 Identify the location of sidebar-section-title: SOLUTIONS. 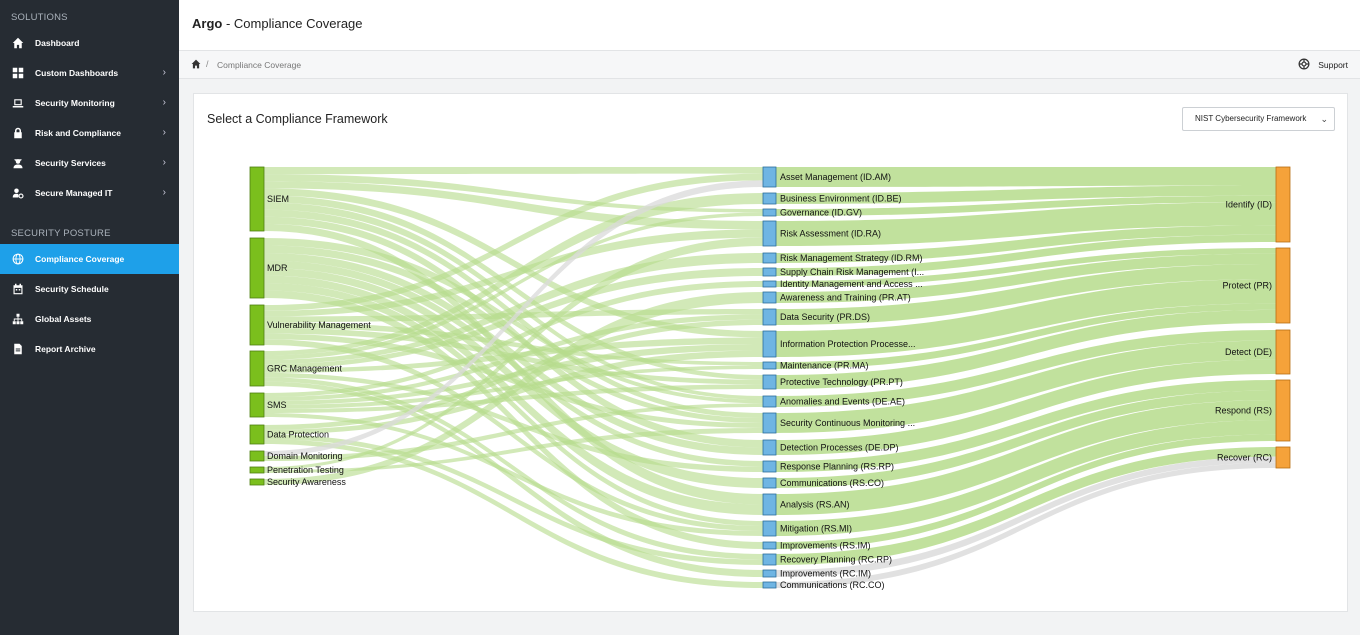
(39, 17).